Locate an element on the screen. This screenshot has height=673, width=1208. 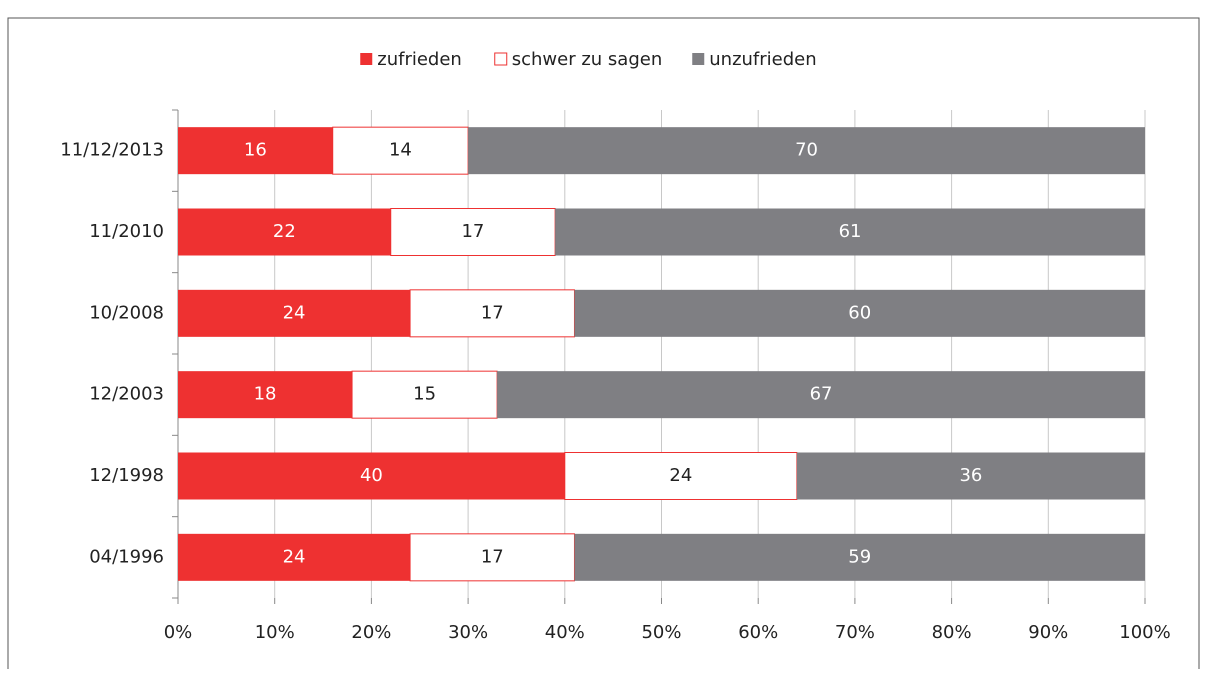
x-tick-label: 90% is located at coordinates (1048, 632).